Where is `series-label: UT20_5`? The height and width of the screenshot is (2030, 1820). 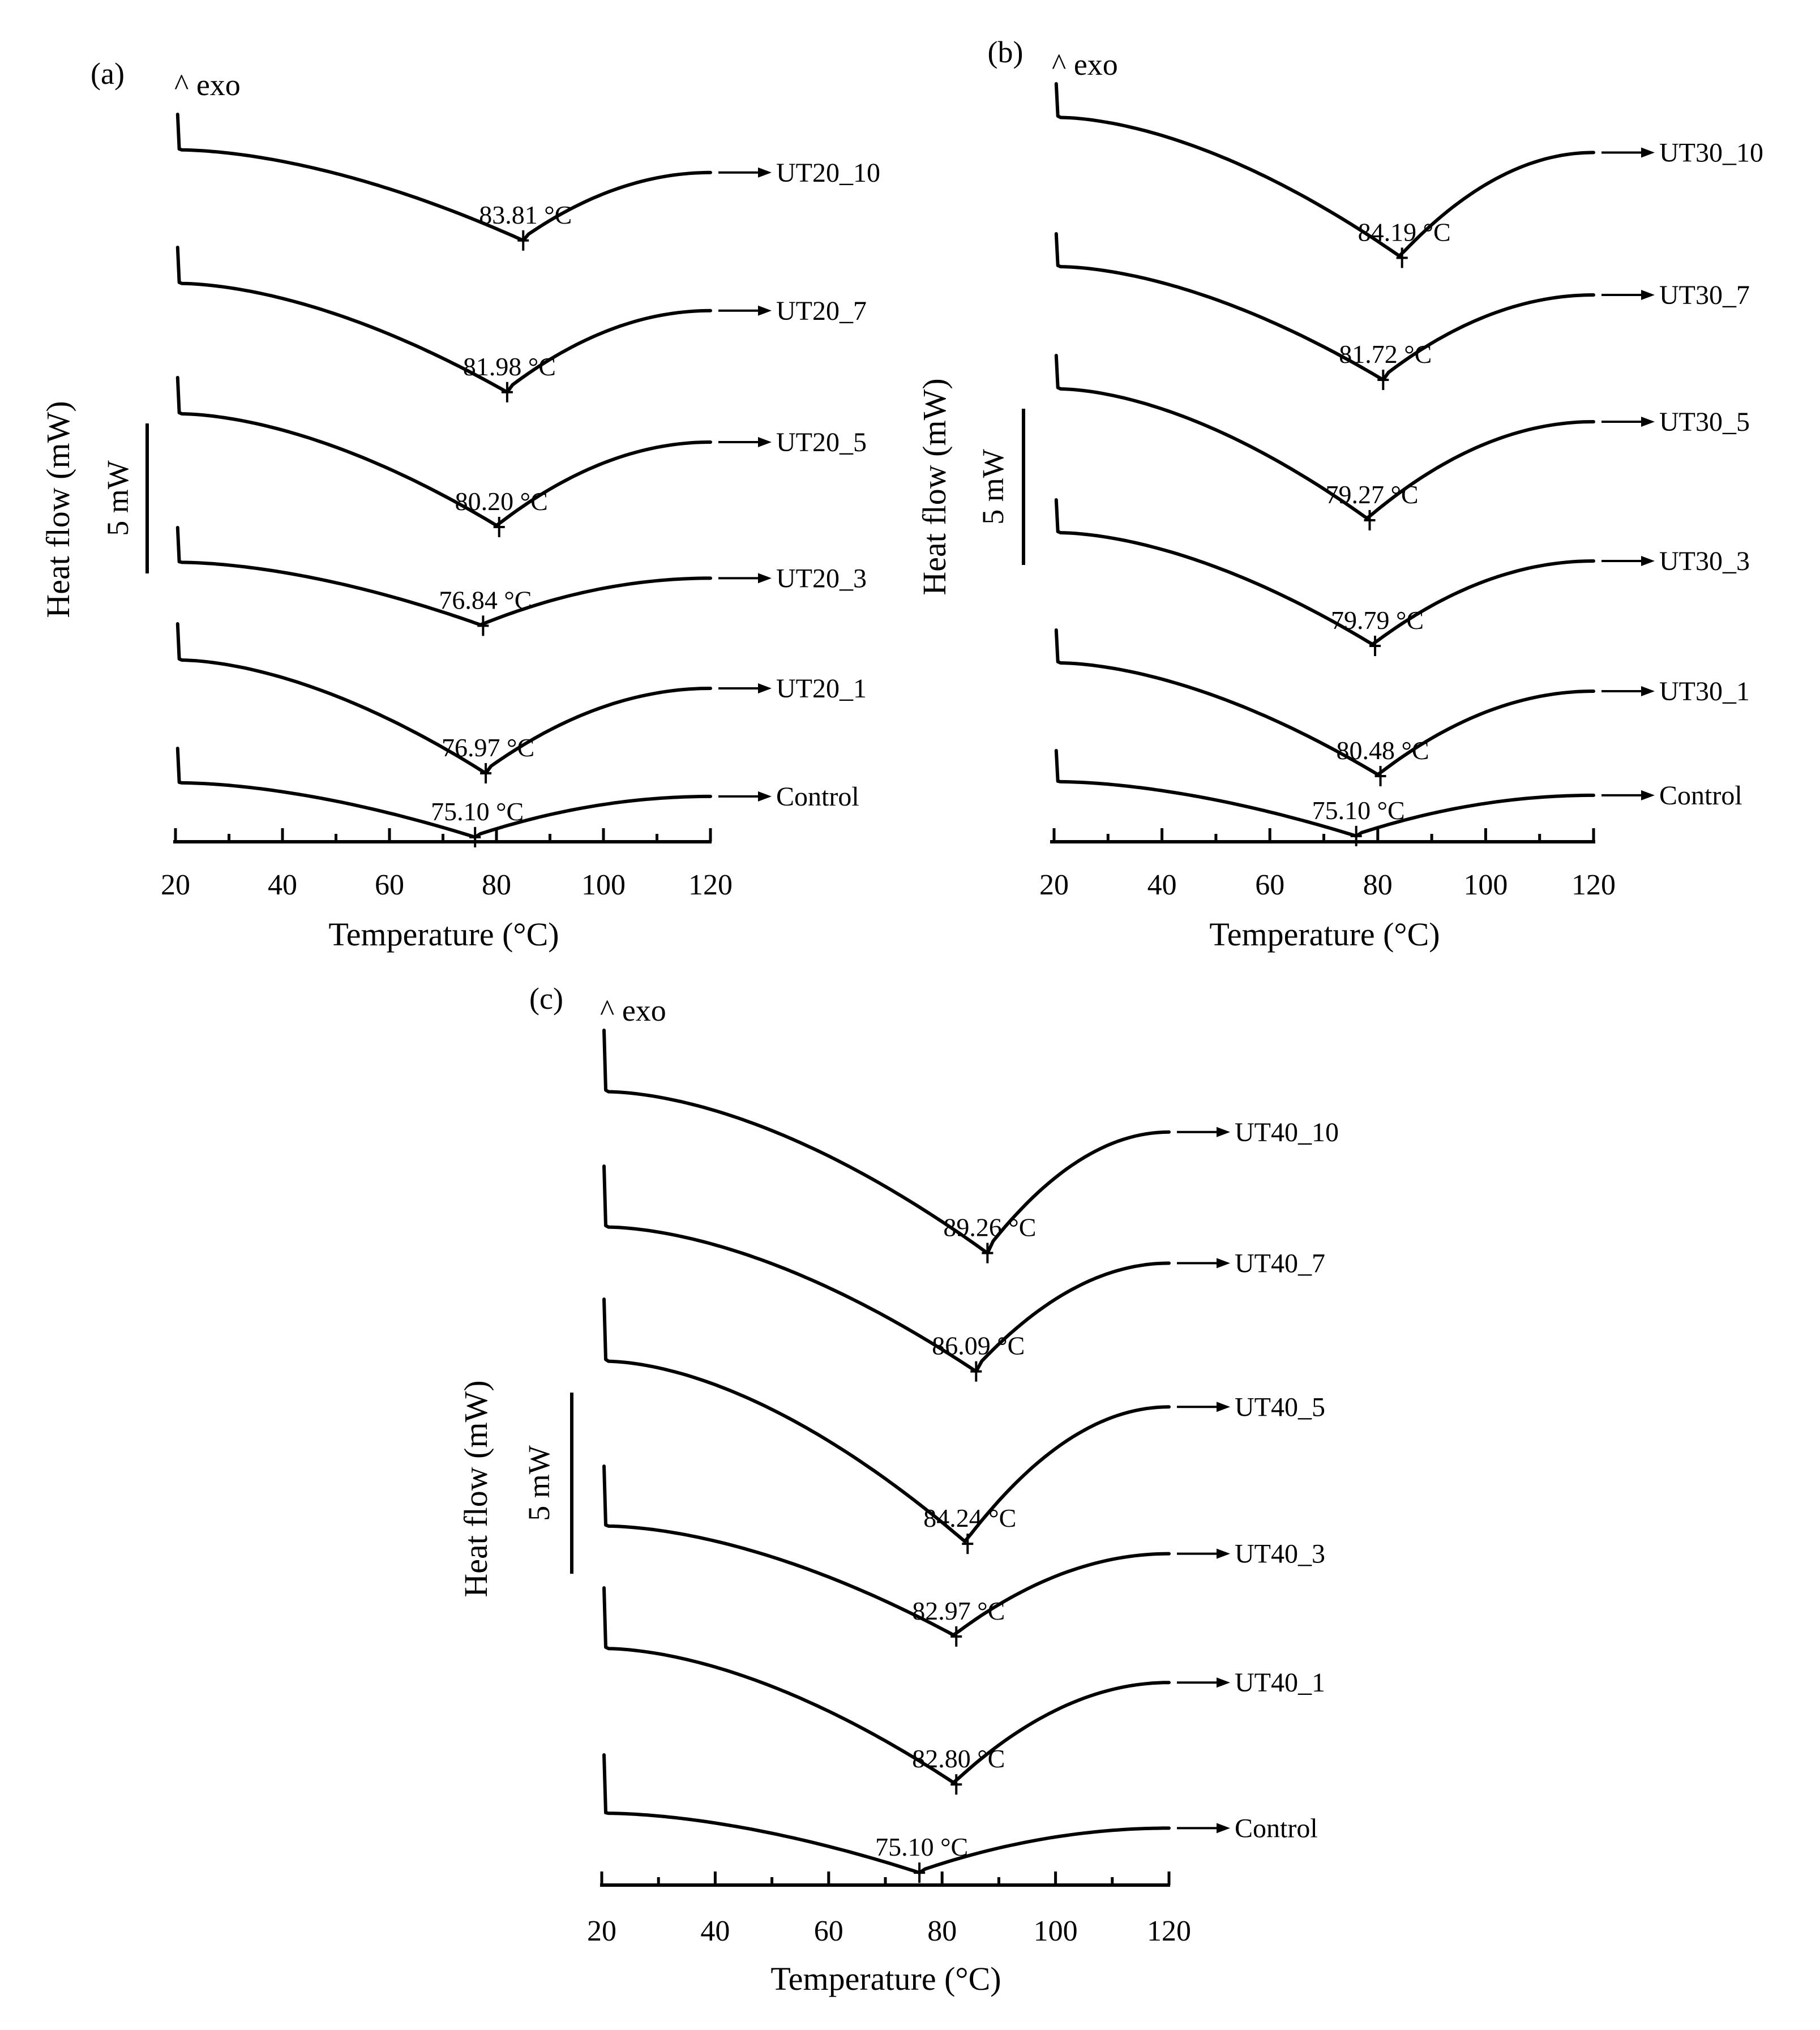 series-label: UT20_5 is located at coordinates (821, 442).